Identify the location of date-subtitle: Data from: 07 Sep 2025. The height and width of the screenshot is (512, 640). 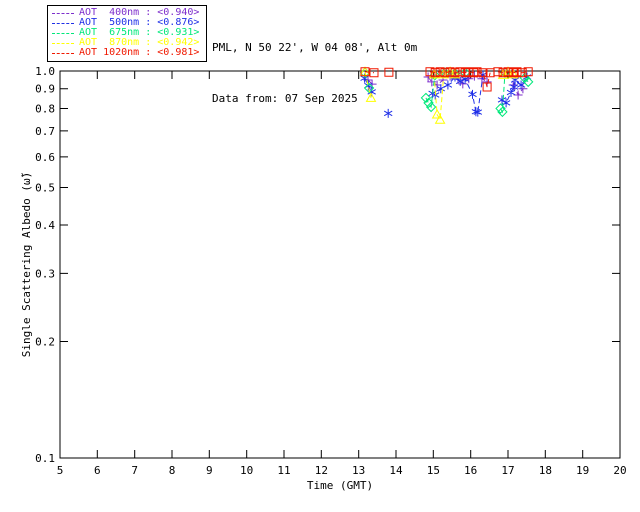
(285, 98).